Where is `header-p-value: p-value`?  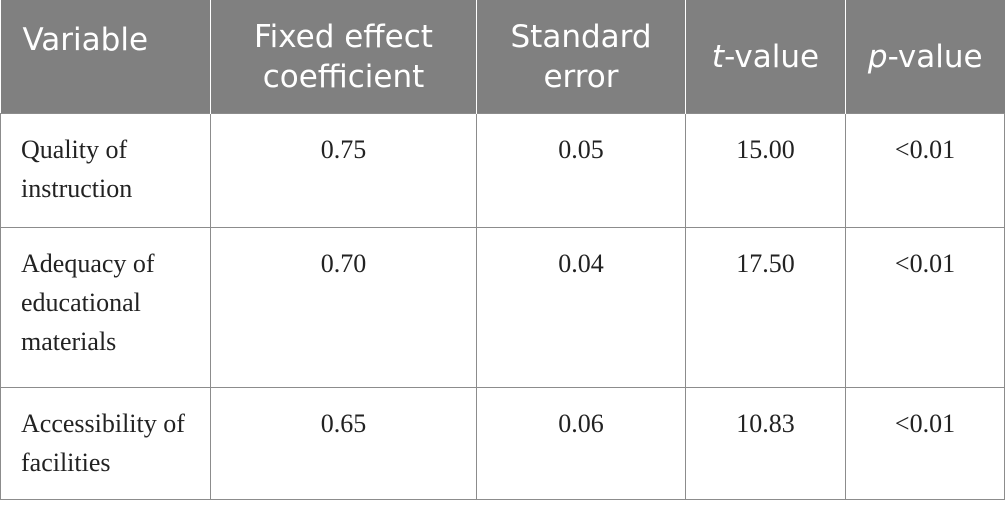
header-p-value: p-value is located at coordinates (925, 56).